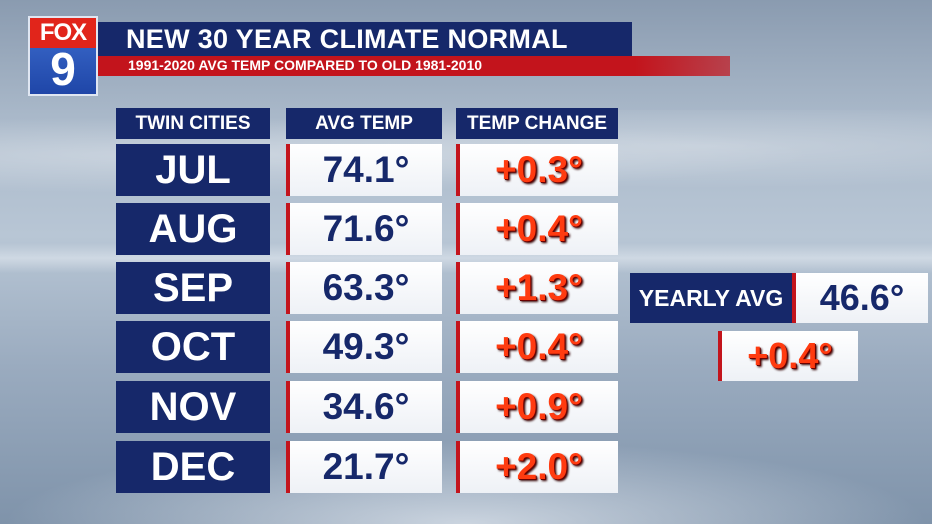 This screenshot has height=524, width=932. Describe the element at coordinates (364, 347) in the screenshot. I see `avg-temp-value: 49.3°` at that location.